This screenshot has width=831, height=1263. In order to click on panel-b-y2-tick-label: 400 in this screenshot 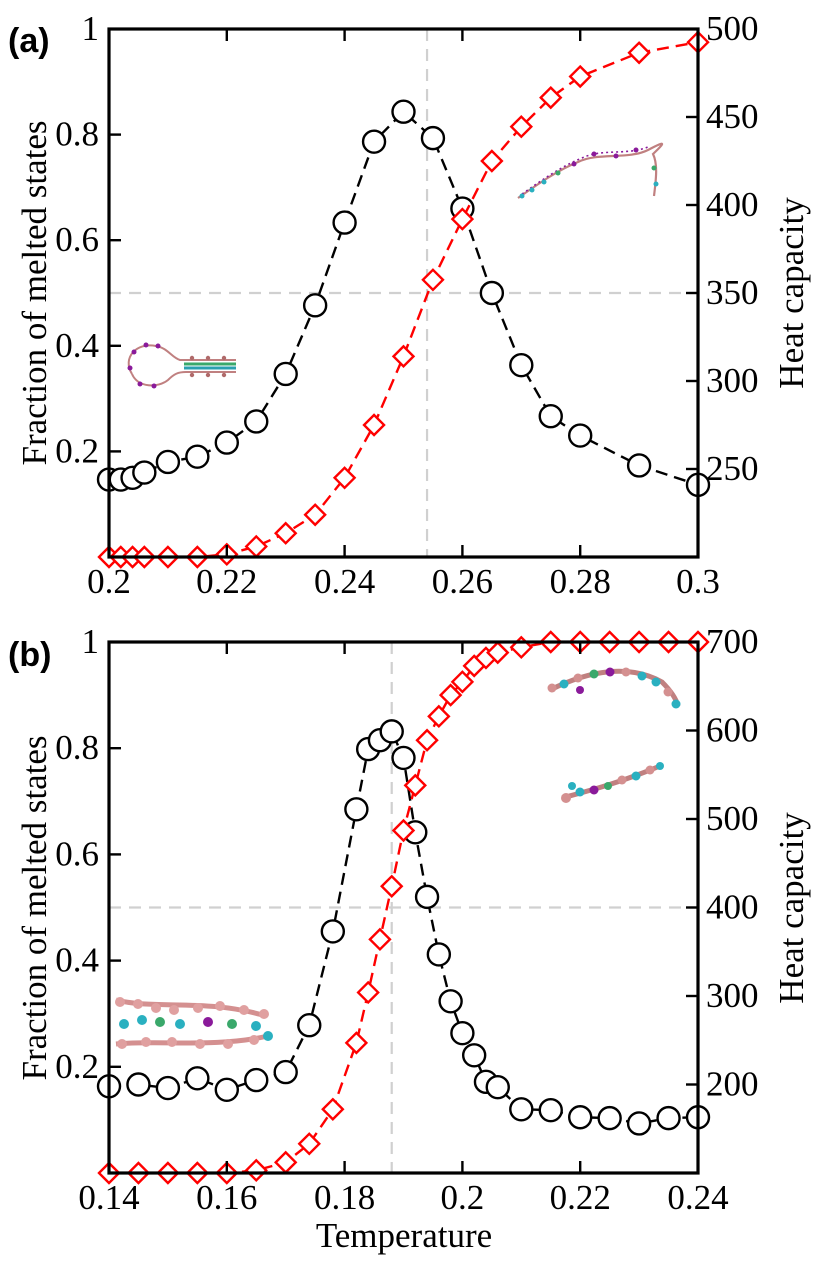, I will do `click(732, 907)`.